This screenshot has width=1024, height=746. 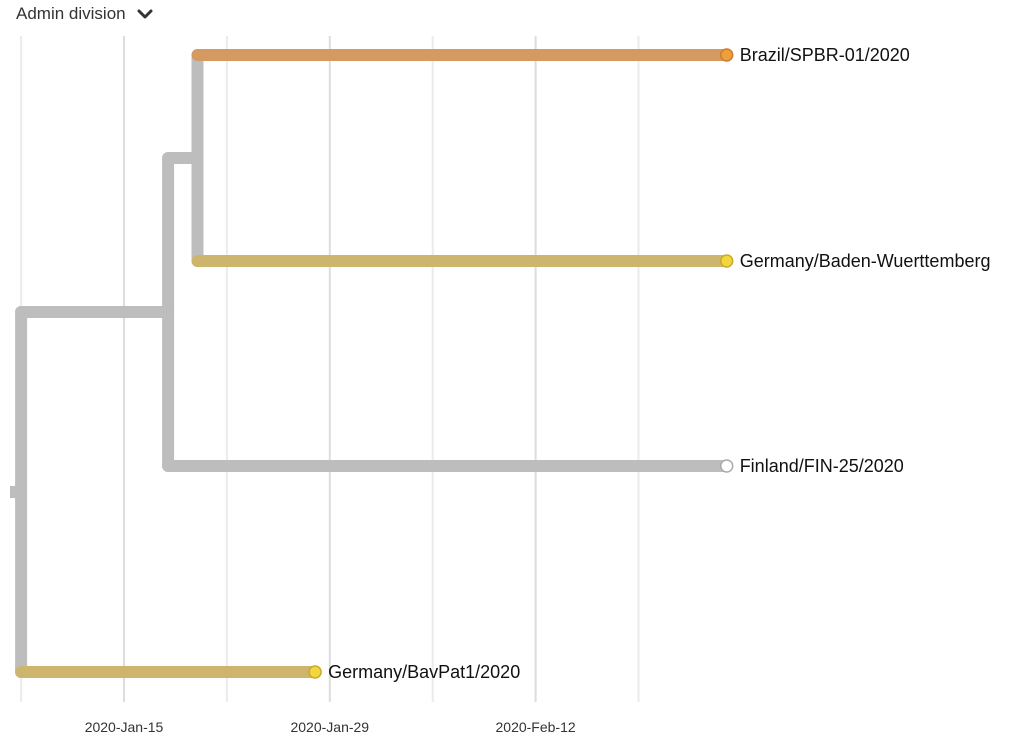 I want to click on color-by-label: Admin division, so click(x=71, y=13).